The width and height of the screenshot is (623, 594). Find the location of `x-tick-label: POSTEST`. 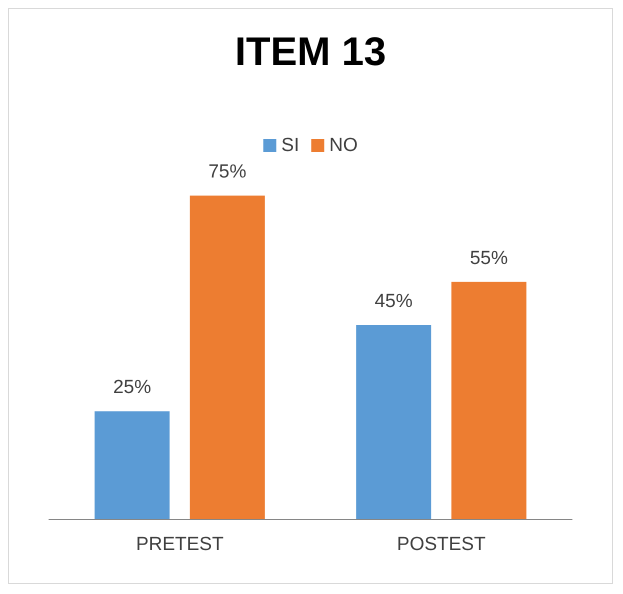

x-tick-label: POSTEST is located at coordinates (441, 544).